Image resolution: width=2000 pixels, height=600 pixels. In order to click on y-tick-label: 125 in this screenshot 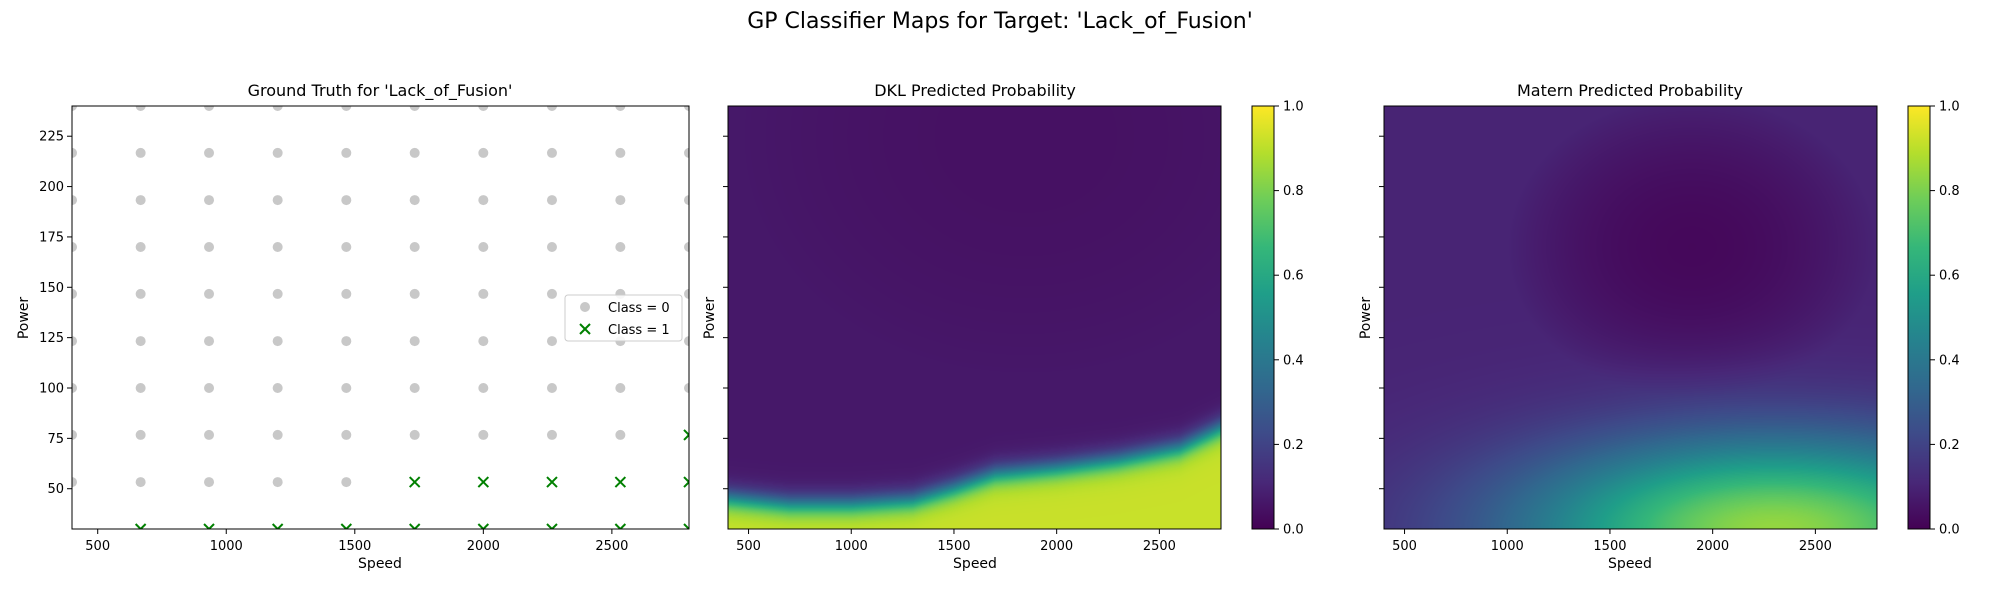, I will do `click(51, 338)`.